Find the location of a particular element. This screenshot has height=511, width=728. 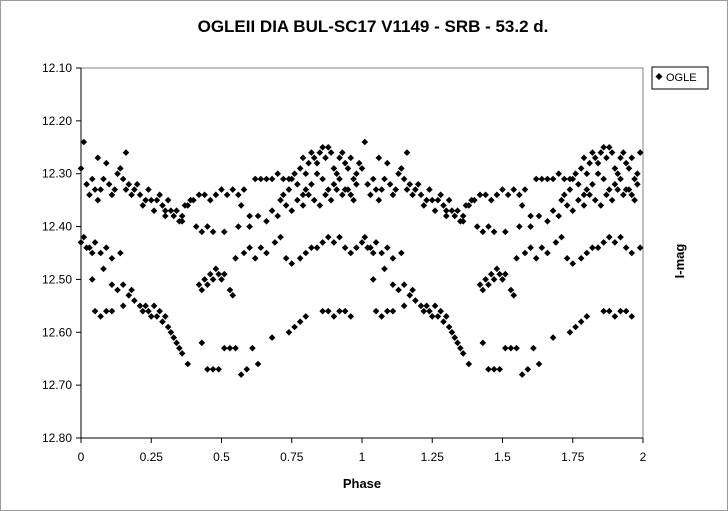

x-tick-label: 1.25 is located at coordinates (433, 457).